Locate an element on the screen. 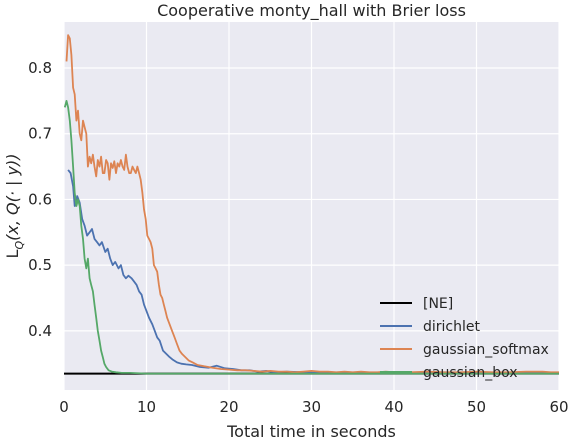 This screenshot has height=441, width=568. y-axis-title: LQ(x, Q(· | y)) is located at coordinates (14, 206).